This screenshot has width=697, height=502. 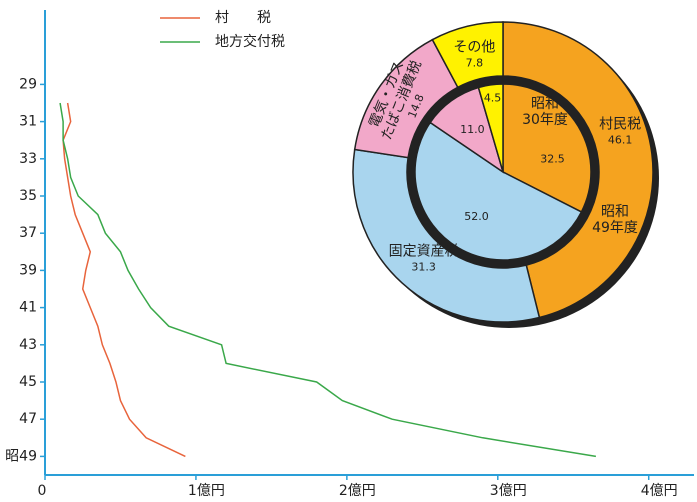 What do you see at coordinates (476, 216) in the screenshot?
I see `value-label: 52.0` at bounding box center [476, 216].